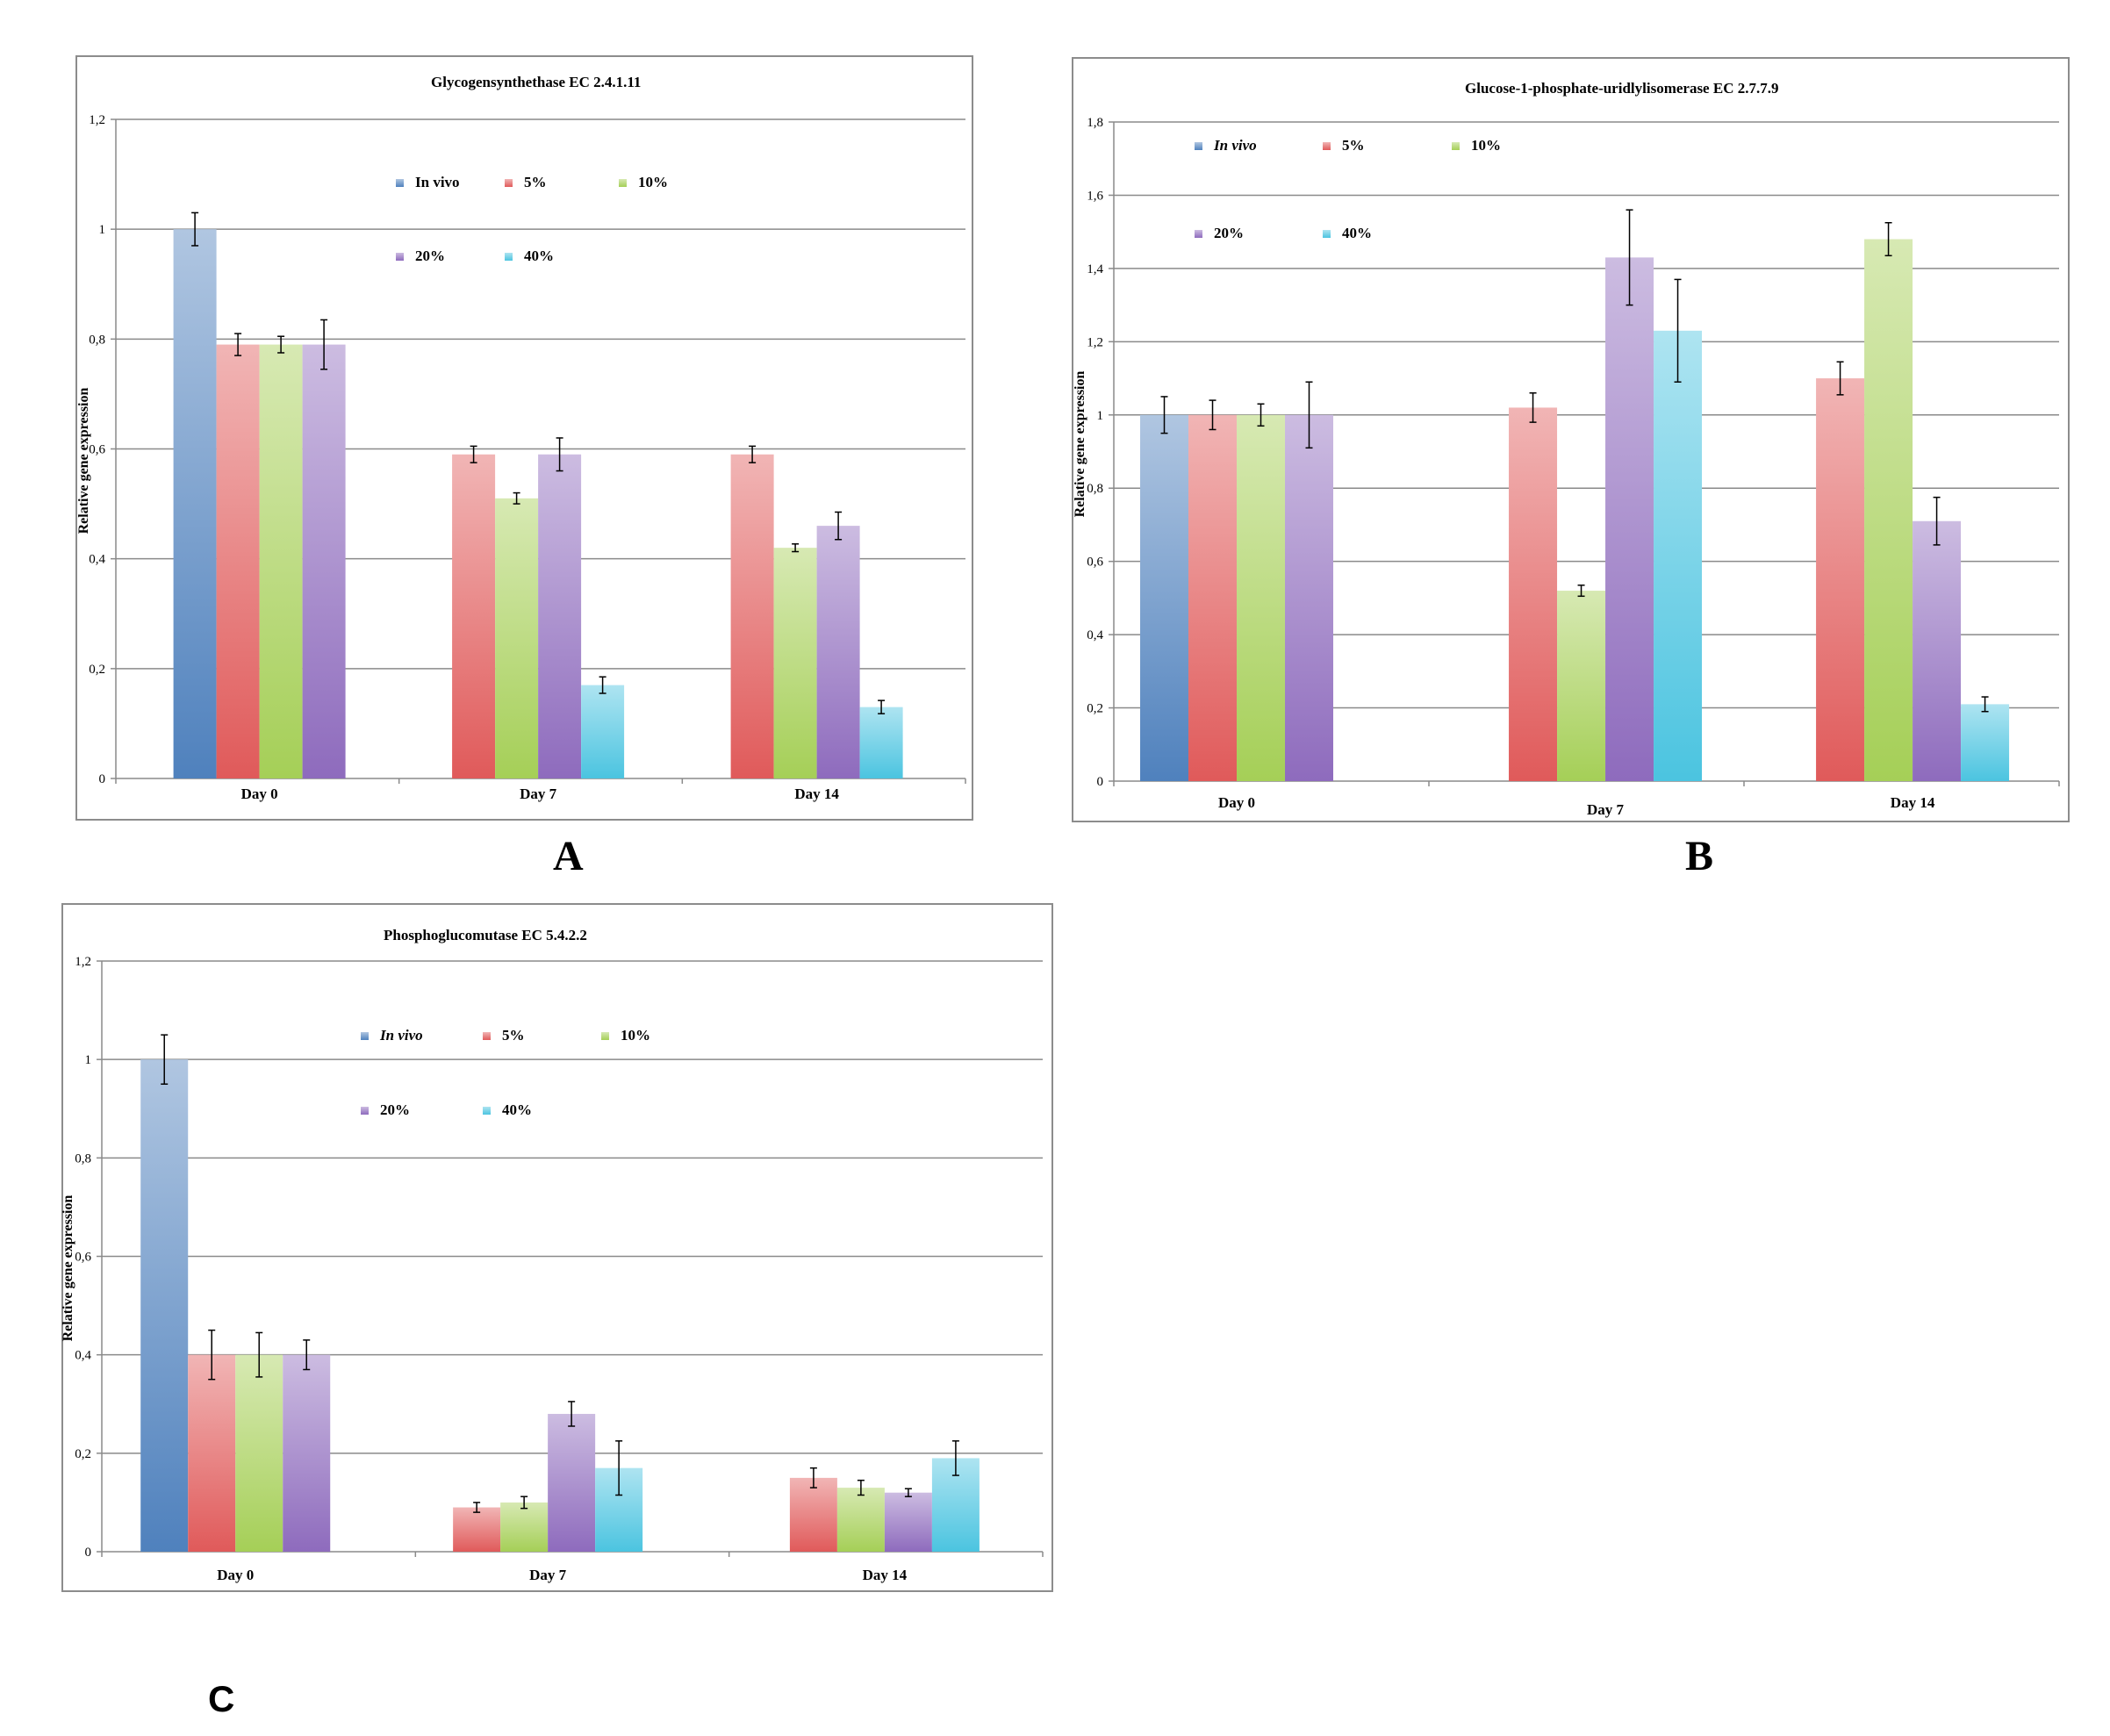 The image size is (2110, 1736). Describe the element at coordinates (536, 82) in the screenshot. I see `chart-title: Glycogensynthethase EC 2.4.1.11` at that location.